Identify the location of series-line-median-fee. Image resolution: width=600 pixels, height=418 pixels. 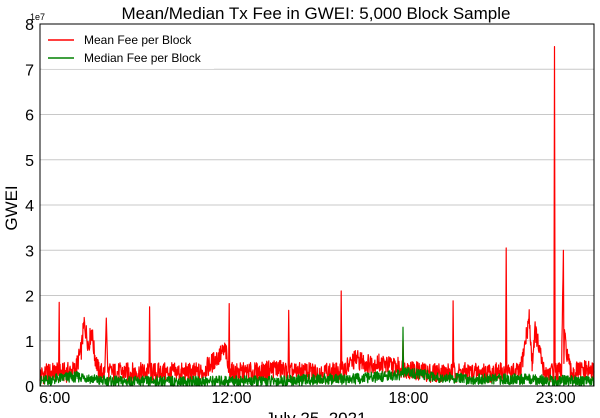
(317, 356).